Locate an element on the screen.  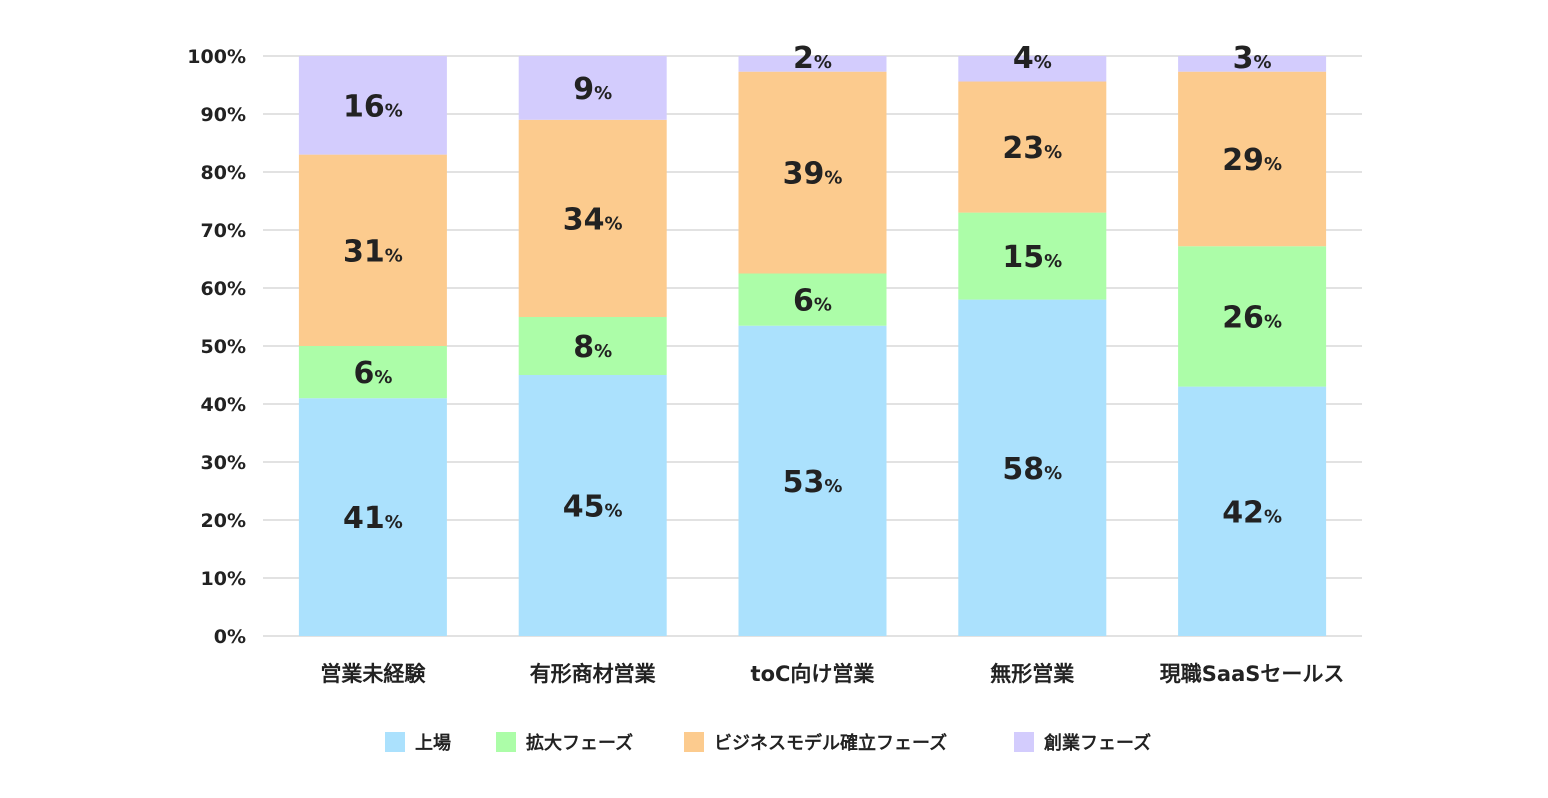
x-tick-label: 営業未経験 is located at coordinates (373, 674).